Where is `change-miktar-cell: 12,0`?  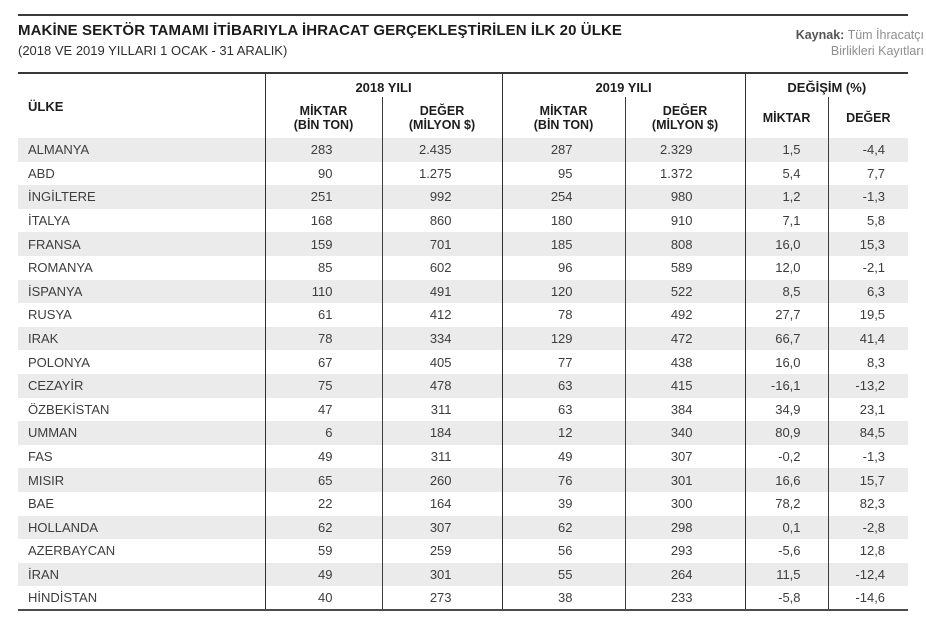
change-miktar-cell: 12,0 is located at coordinates (786, 267).